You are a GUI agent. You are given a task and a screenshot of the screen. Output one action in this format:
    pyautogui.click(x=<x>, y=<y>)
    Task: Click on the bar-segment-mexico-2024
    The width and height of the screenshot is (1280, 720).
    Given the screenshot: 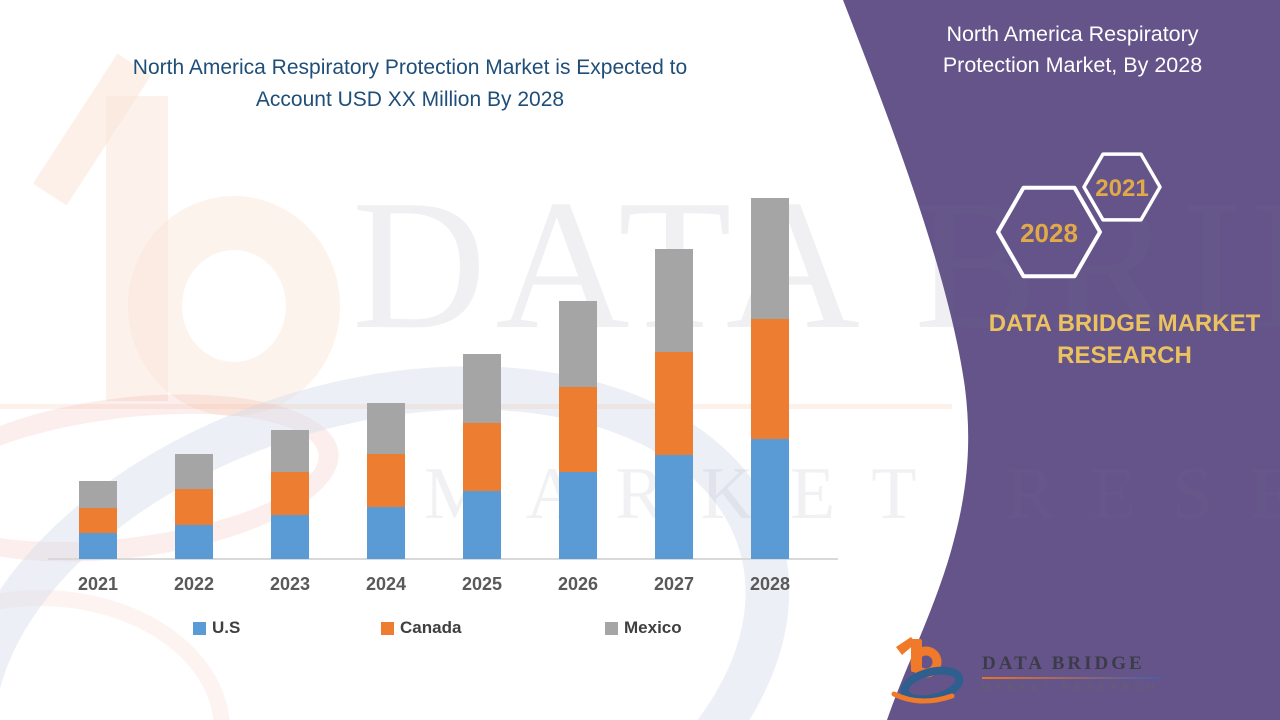 What is the action you would take?
    pyautogui.click(x=386, y=428)
    